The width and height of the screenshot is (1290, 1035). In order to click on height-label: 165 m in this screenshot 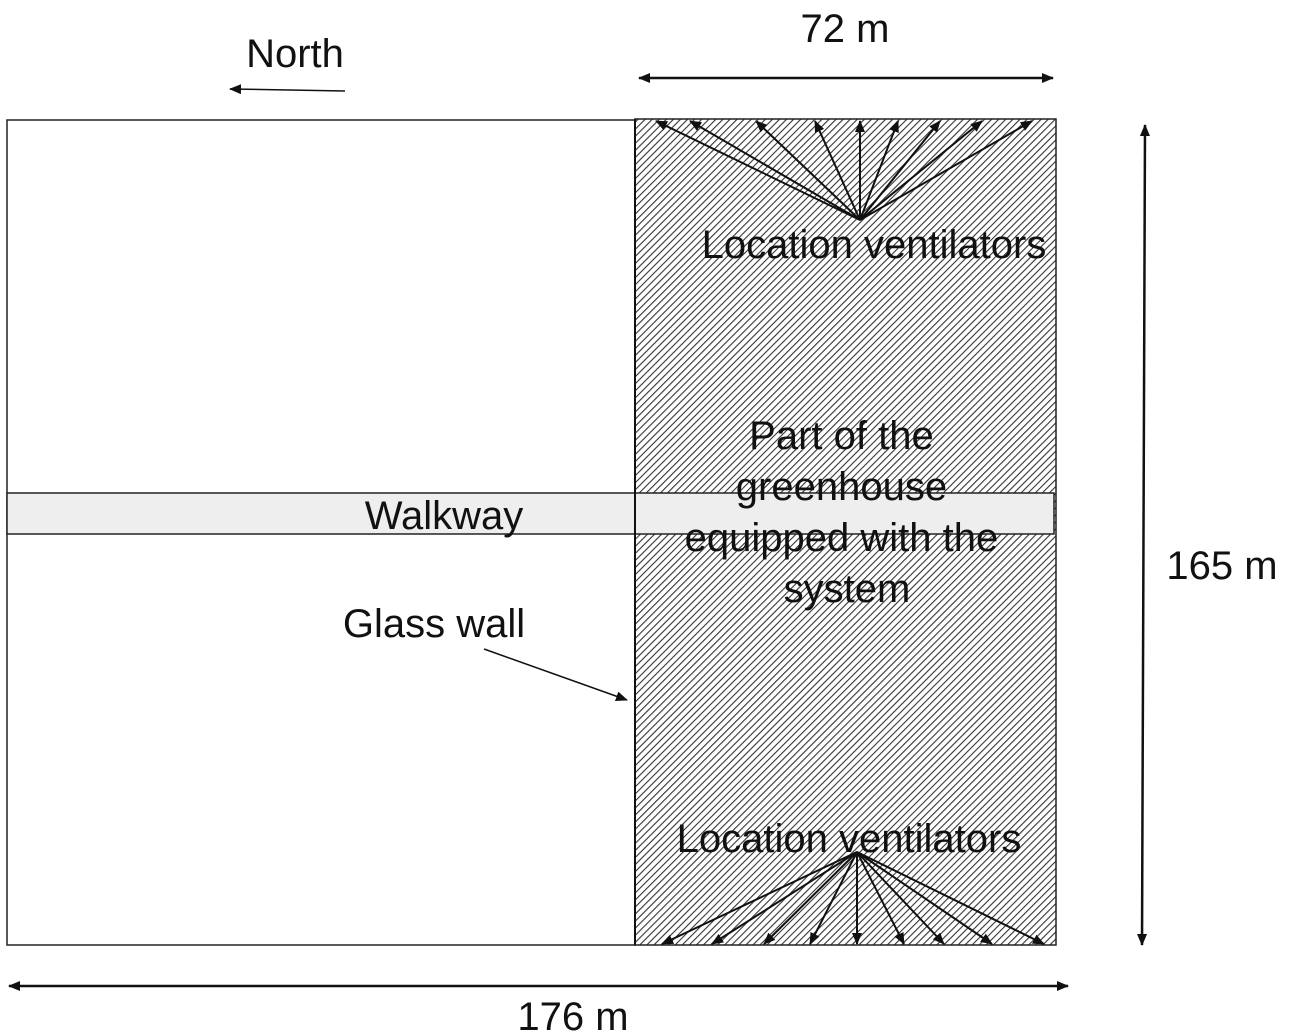, I will do `click(1221, 566)`.